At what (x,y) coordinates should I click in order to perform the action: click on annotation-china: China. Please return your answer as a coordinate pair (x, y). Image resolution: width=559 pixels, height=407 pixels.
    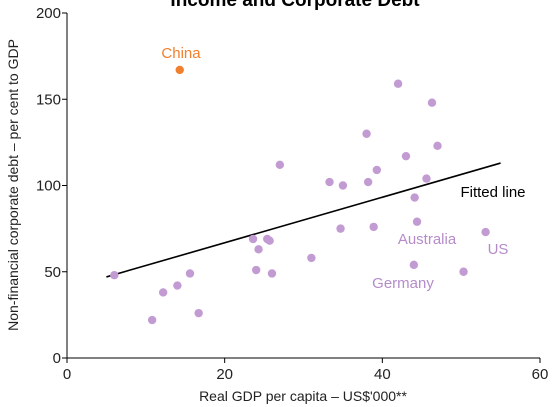
    Looking at the image, I should click on (181, 53).